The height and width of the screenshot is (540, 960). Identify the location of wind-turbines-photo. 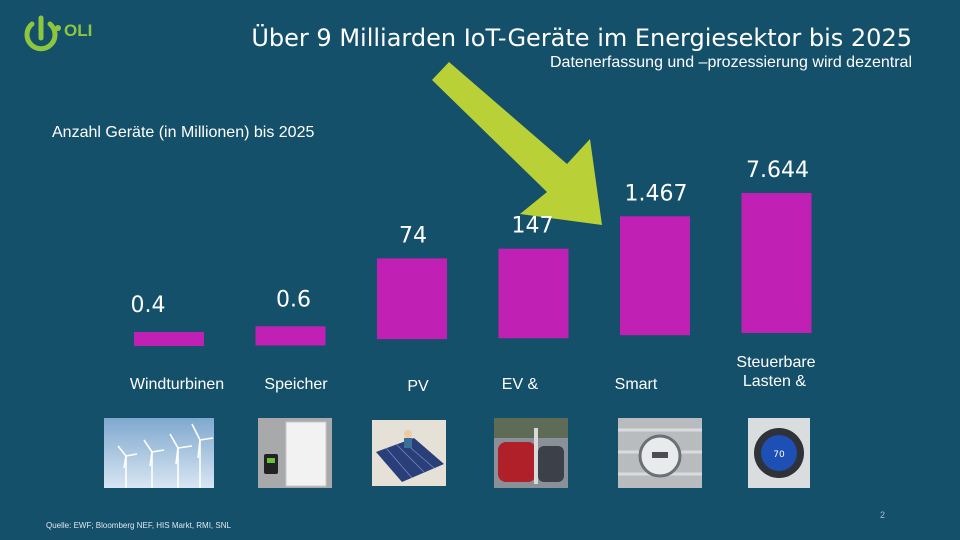
(159, 453).